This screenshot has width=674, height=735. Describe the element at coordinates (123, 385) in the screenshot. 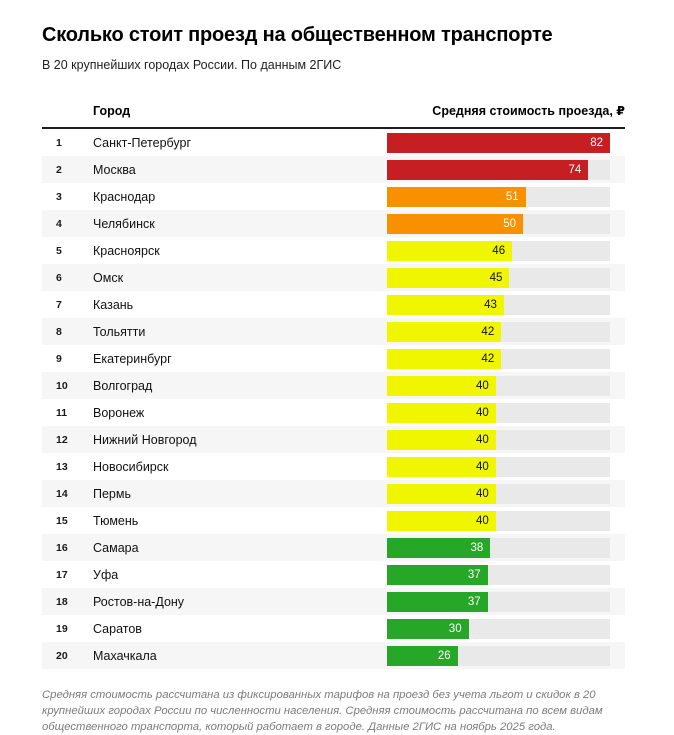

I see `city-name: Волгоград` at that location.